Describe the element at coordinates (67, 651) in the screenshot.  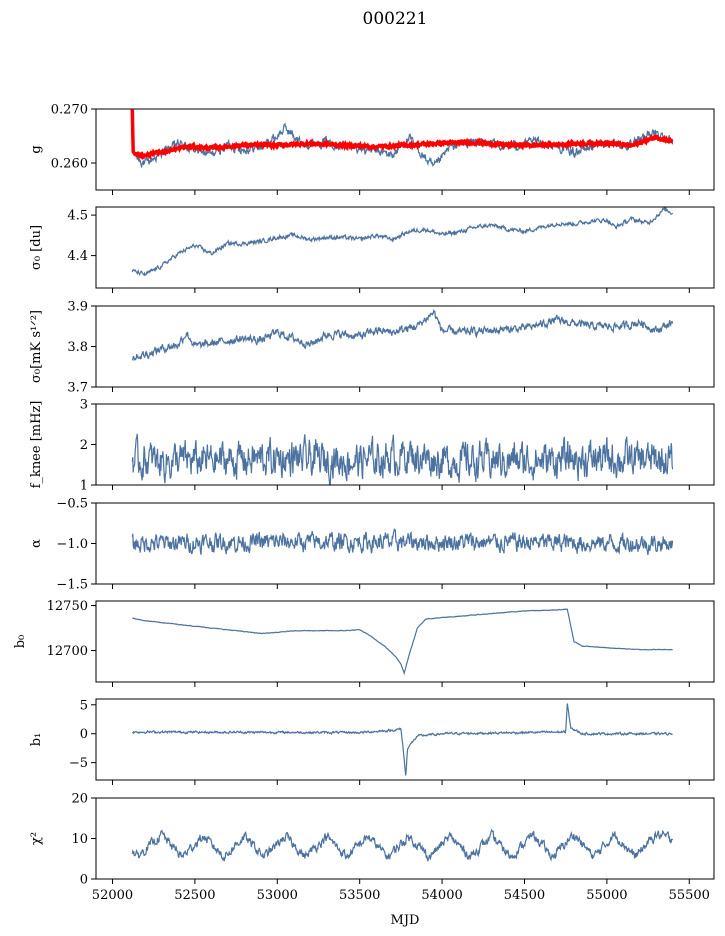
I see `y-tick-label-b0: 12700` at that location.